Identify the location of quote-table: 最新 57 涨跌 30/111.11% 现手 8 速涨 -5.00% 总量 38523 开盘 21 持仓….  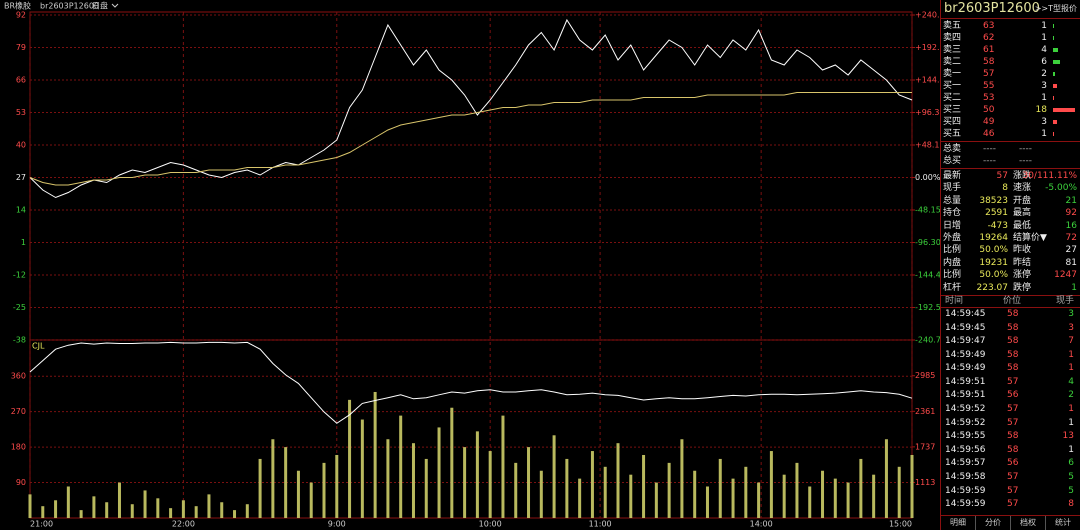
(1010, 232).